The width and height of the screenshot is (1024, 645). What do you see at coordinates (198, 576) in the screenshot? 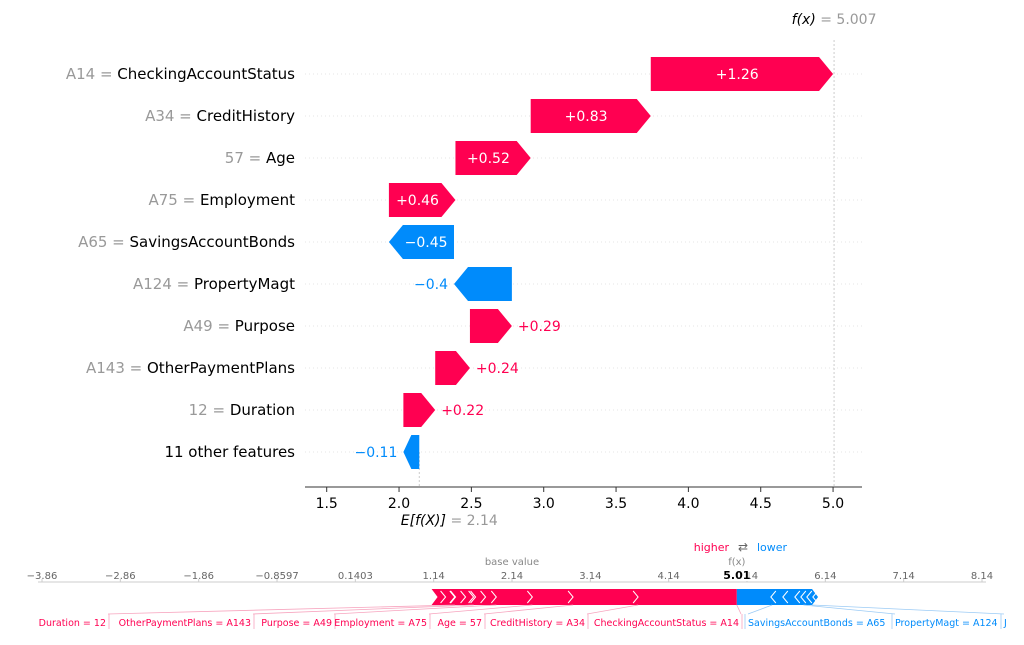
I see `force-tick-label: −1.86` at bounding box center [198, 576].